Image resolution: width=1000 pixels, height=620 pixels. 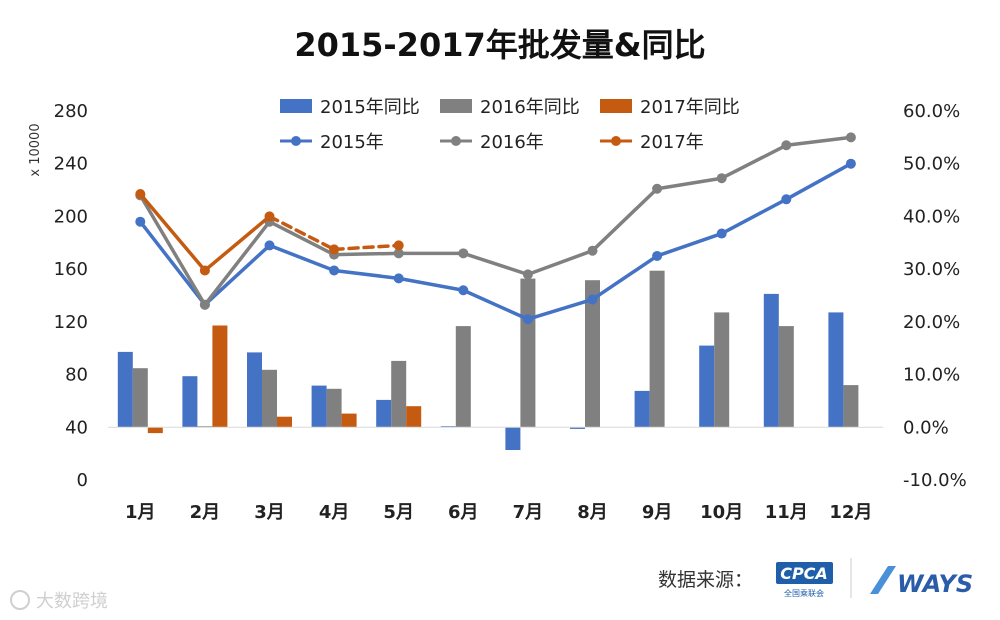 I want to click on svg-text: CPCA, so click(x=804, y=573).